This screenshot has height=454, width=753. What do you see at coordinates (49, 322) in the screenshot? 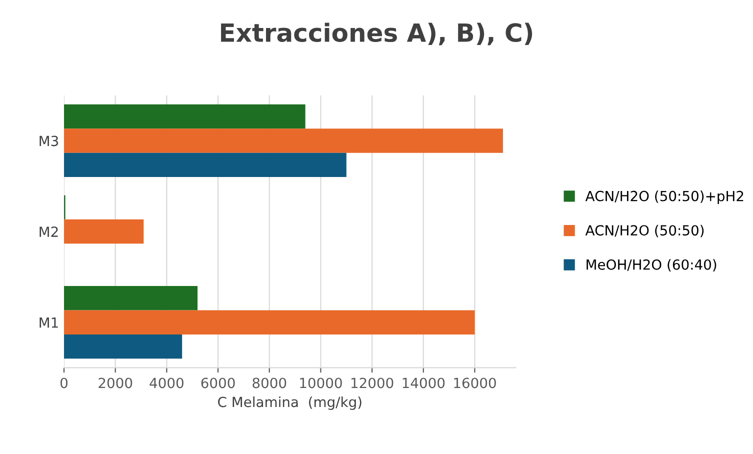
I see `y-tick-label: M1` at bounding box center [49, 322].